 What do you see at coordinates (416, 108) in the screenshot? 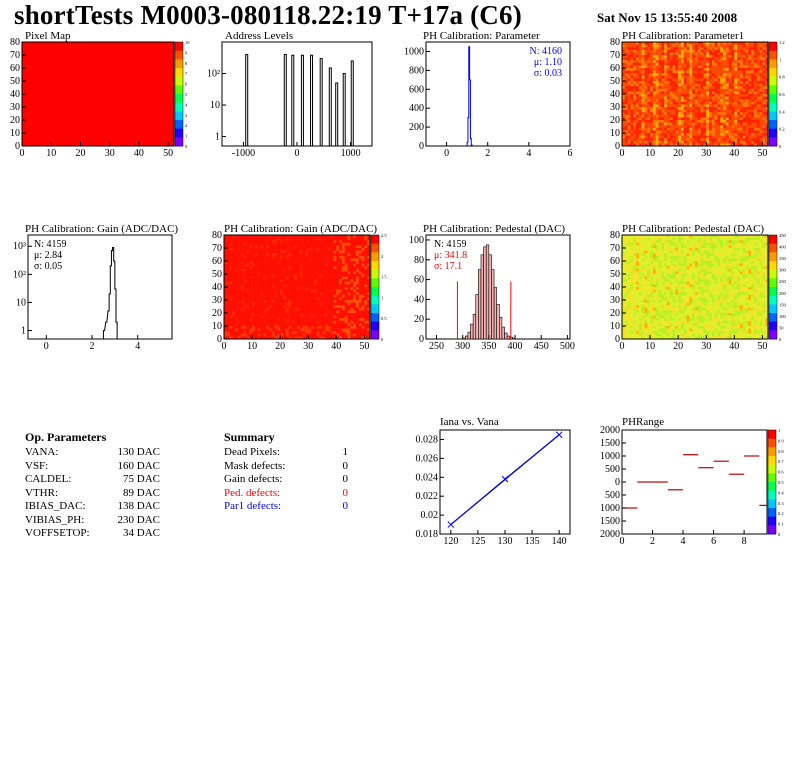
I see `y-tick-label: 400` at bounding box center [416, 108].